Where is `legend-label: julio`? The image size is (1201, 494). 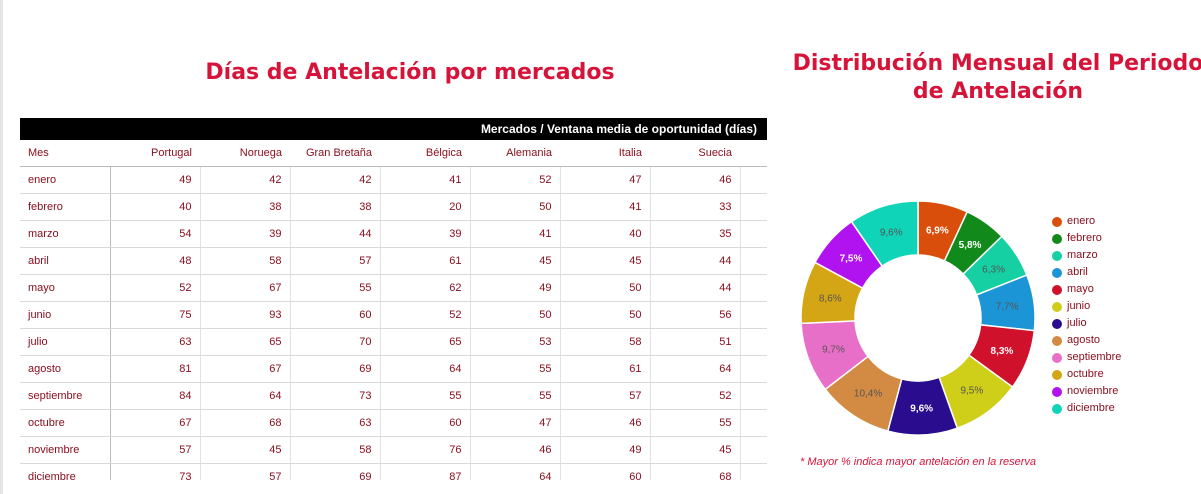 legend-label: julio is located at coordinates (1077, 323).